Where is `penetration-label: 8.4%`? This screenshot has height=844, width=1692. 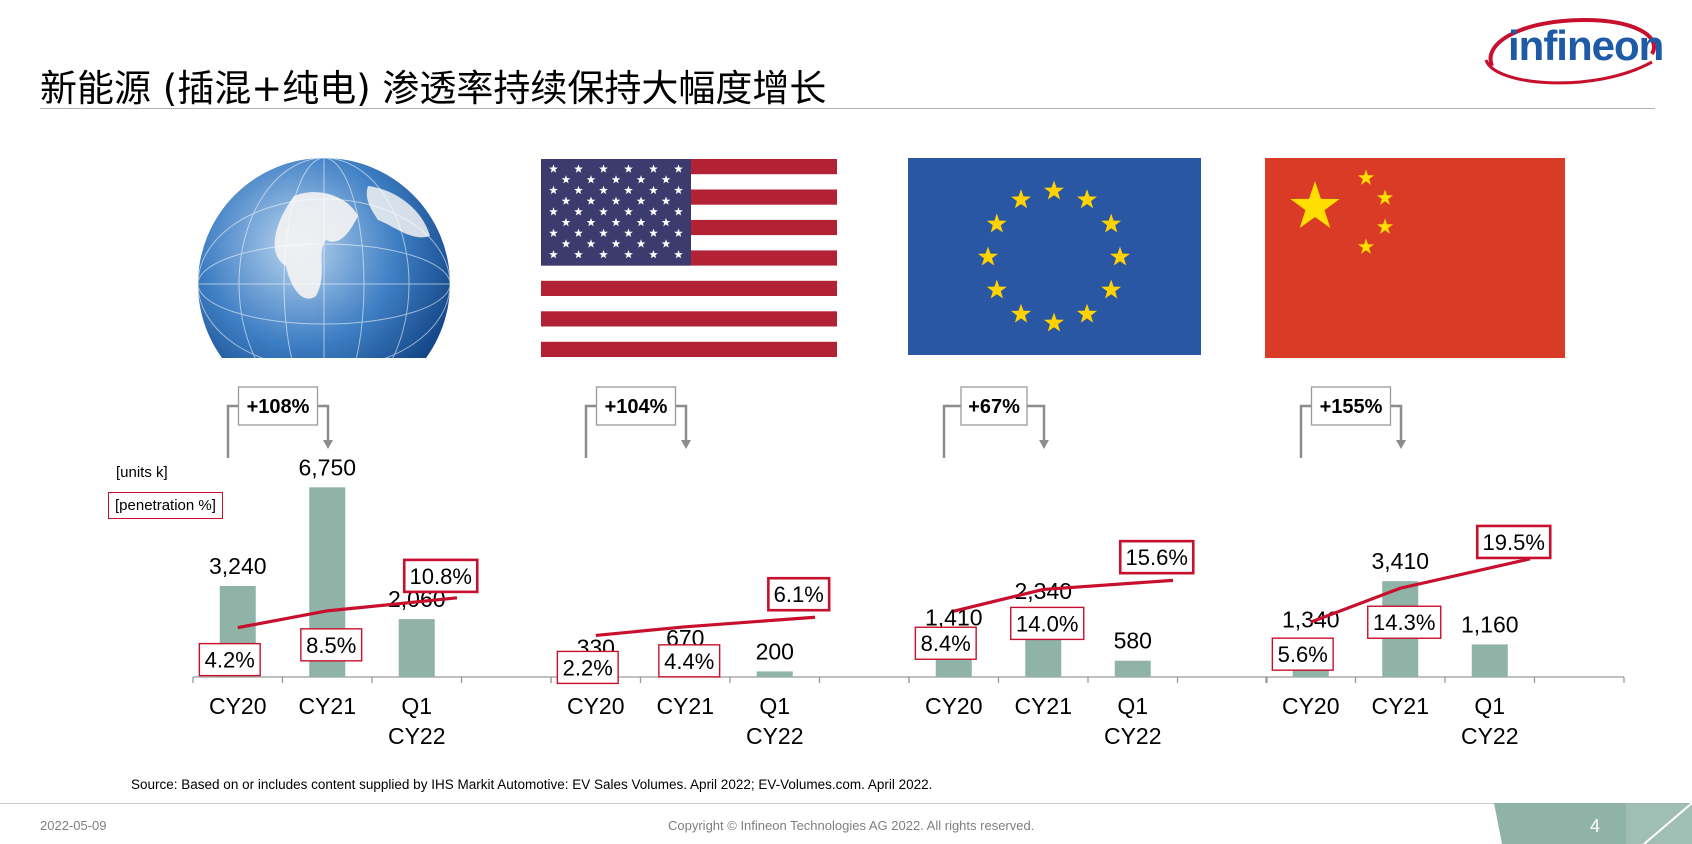 penetration-label: 8.4% is located at coordinates (946, 643).